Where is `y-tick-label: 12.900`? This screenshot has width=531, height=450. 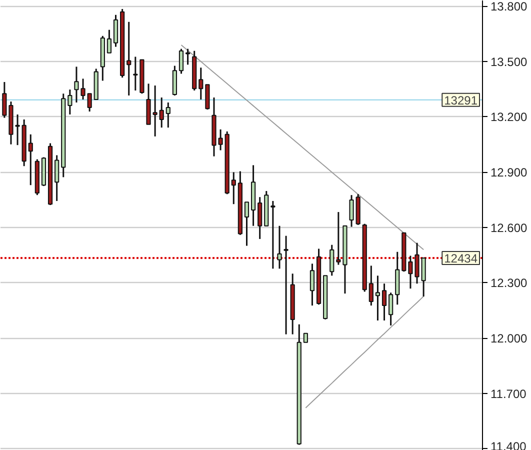 y-tick-label: 12.900 is located at coordinates (509, 173).